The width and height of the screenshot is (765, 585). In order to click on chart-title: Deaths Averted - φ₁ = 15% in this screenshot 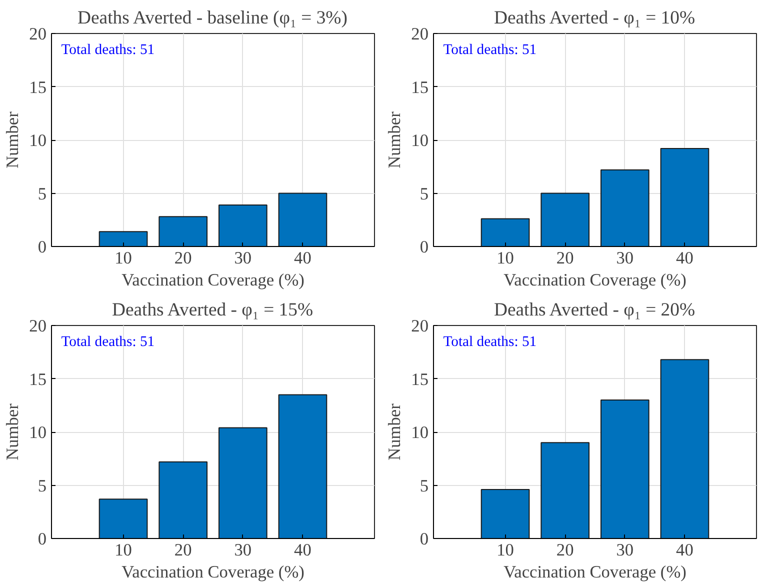, I will do `click(212, 310)`.